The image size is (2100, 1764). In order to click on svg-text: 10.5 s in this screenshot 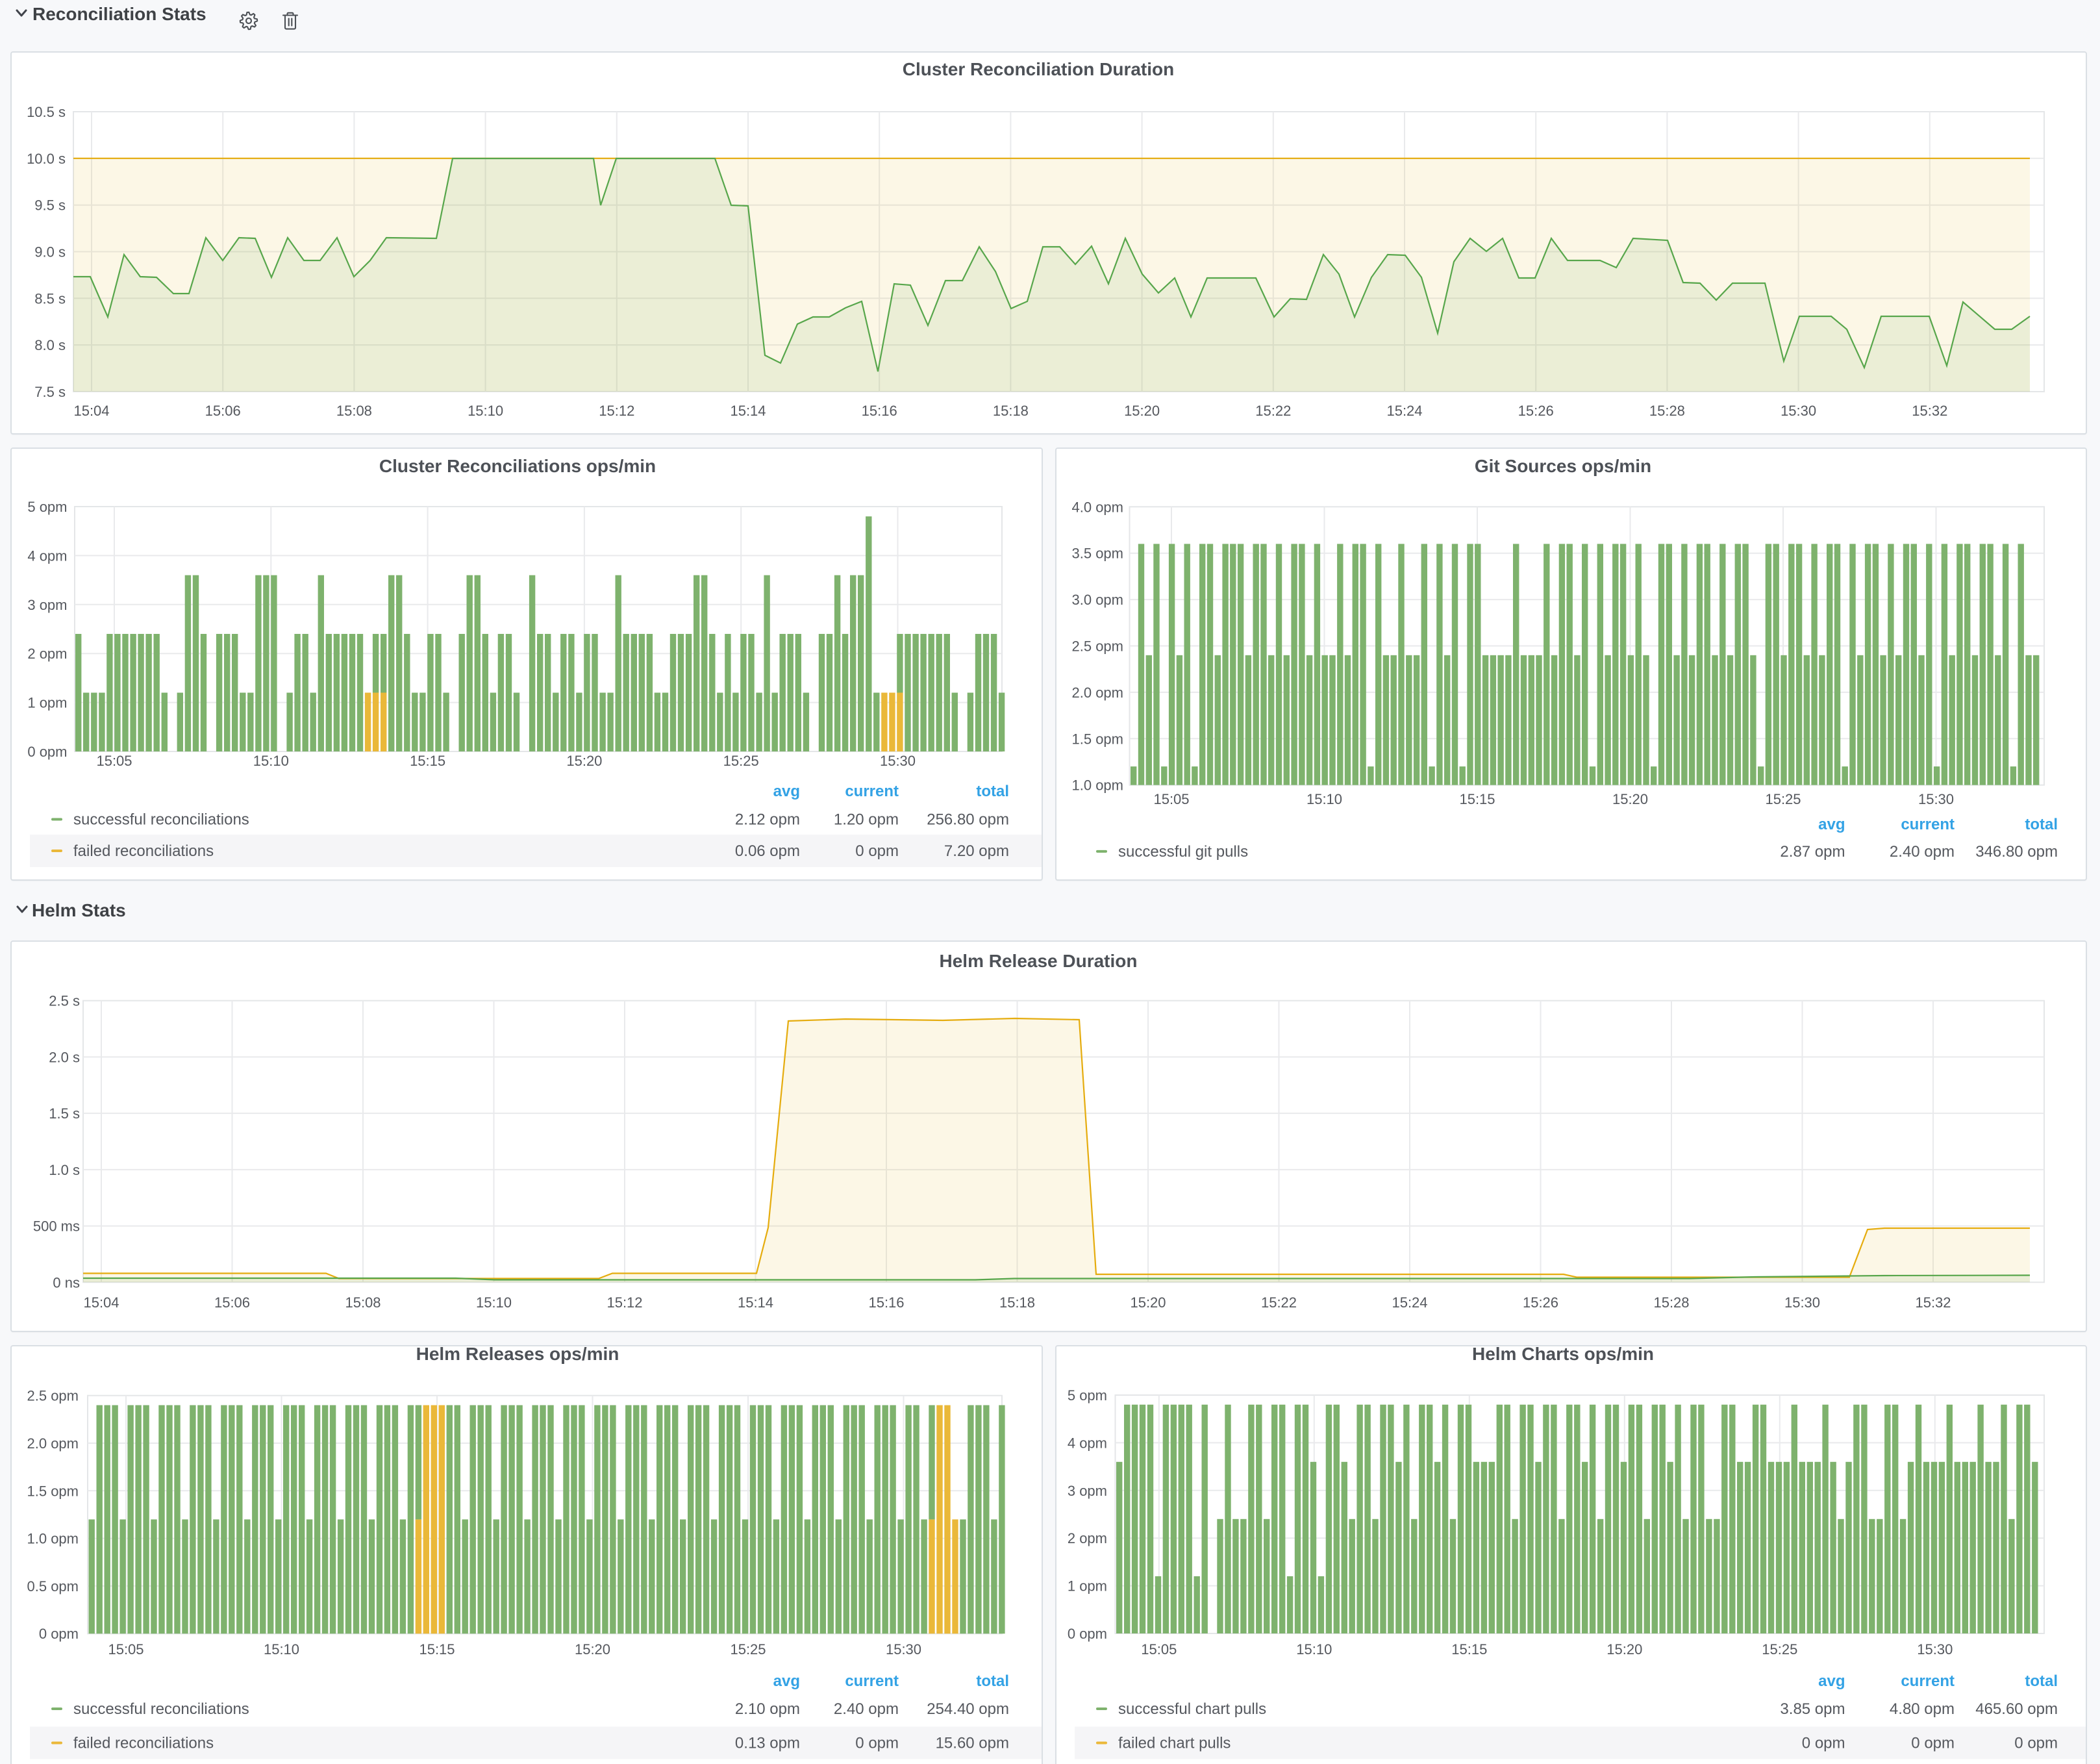, I will do `click(46, 112)`.